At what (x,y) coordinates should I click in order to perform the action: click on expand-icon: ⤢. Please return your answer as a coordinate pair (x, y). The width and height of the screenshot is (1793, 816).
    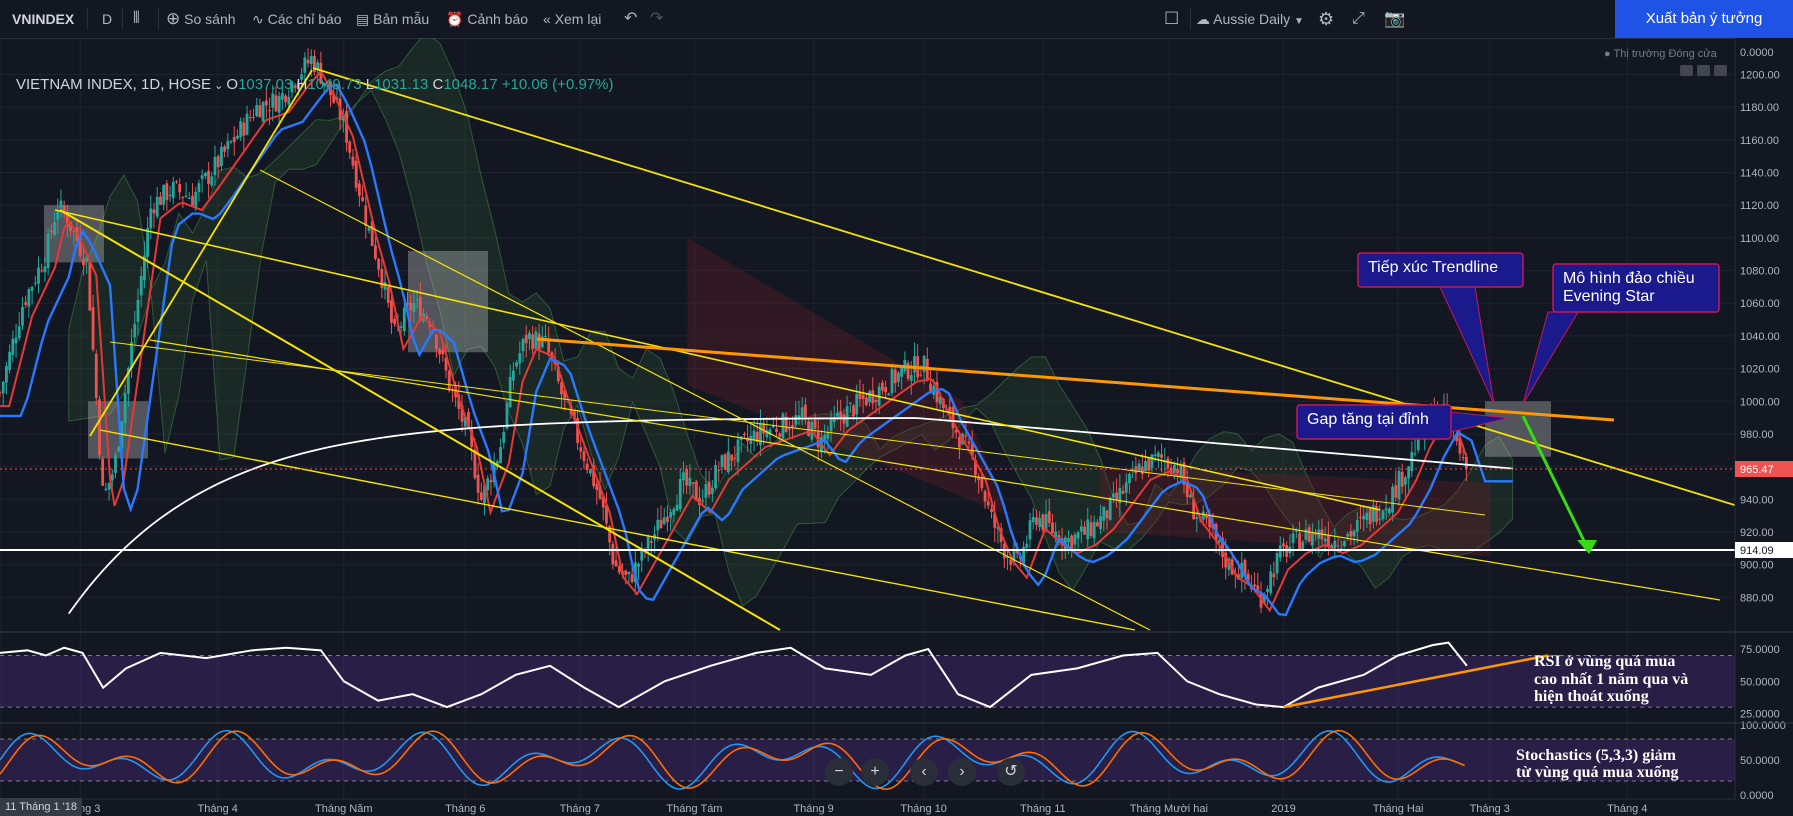
    Looking at the image, I should click on (1358, 18).